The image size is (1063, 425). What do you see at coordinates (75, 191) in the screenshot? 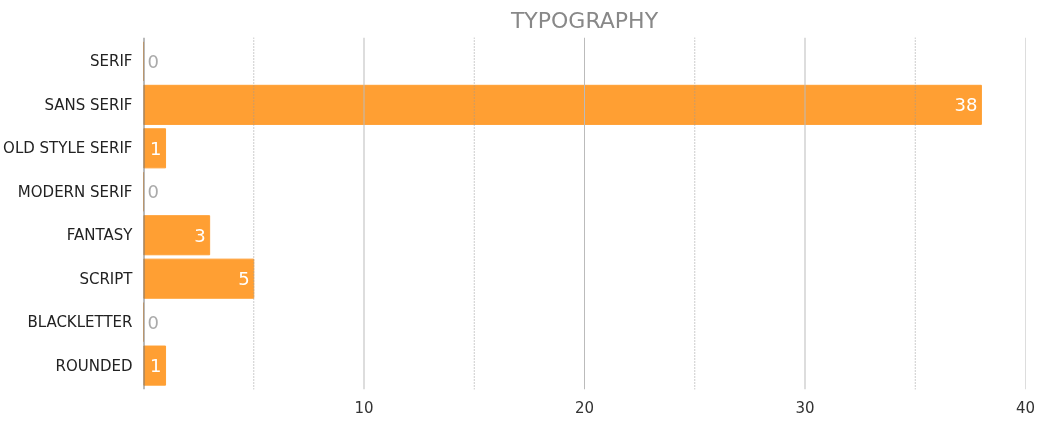
I see `y-tick-label: MODERN SERIF` at bounding box center [75, 191].